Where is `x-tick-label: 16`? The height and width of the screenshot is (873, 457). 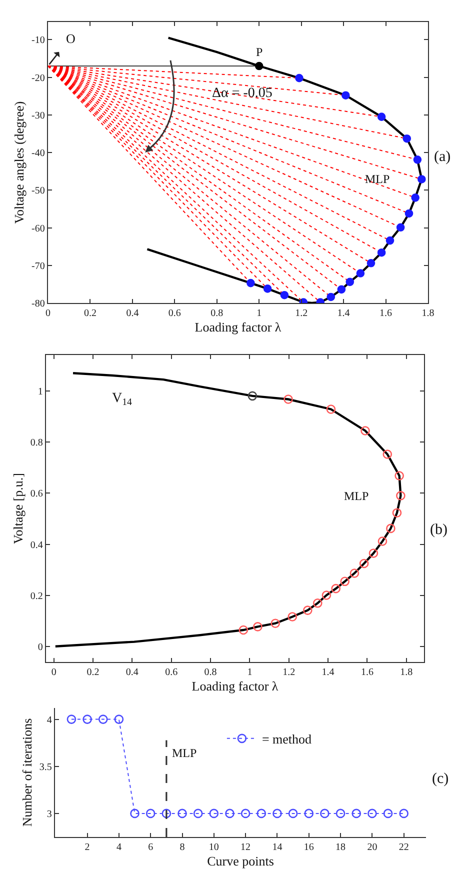
x-tick-label: 16 is located at coordinates (309, 848).